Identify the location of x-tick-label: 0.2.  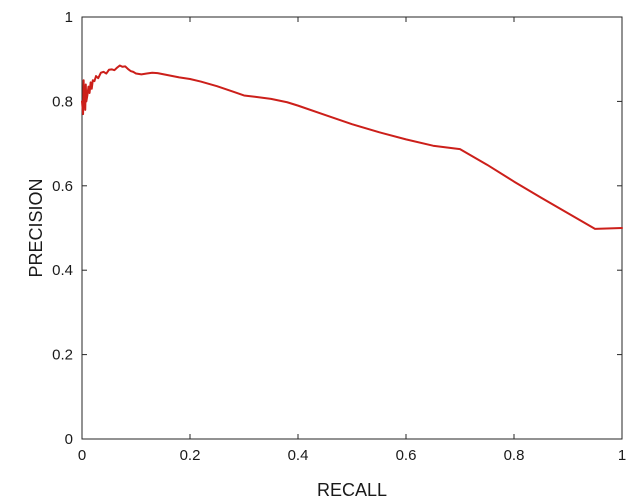
(190, 455).